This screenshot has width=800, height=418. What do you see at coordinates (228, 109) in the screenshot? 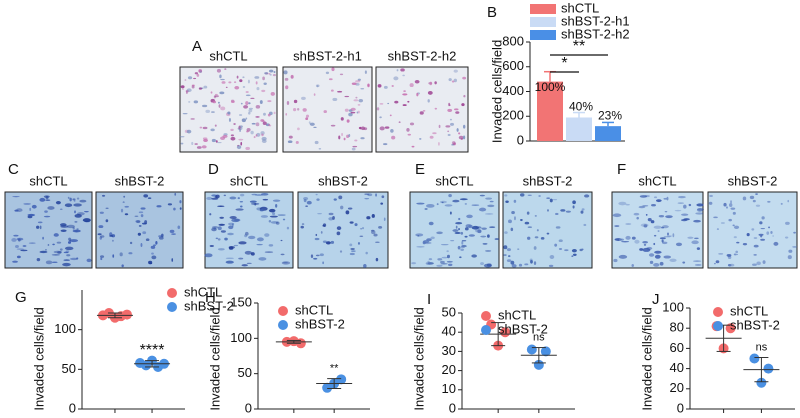
I see `micrograph-bg` at bounding box center [228, 109].